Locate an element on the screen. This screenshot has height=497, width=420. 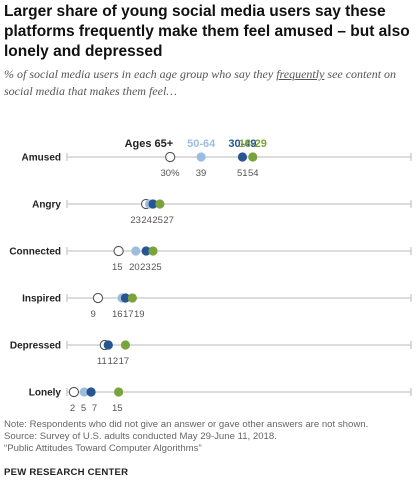
subtitle-underlined-word: frequently is located at coordinates (300, 74).